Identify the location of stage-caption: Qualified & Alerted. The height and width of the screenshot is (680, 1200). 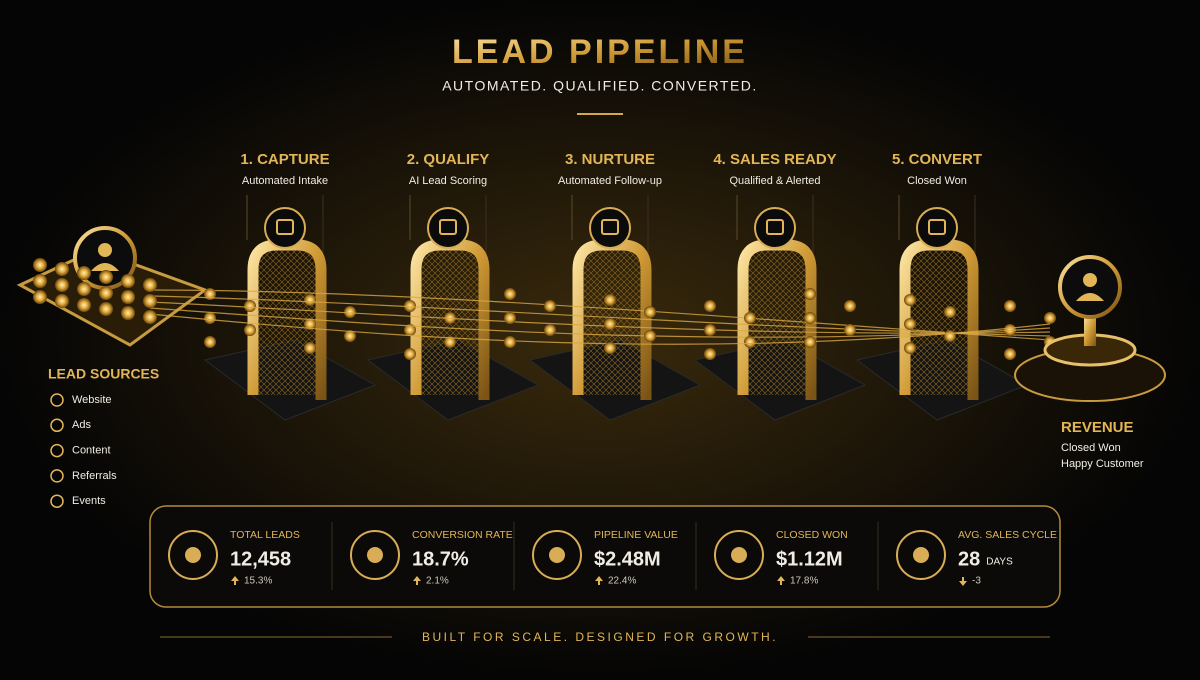
(774, 181).